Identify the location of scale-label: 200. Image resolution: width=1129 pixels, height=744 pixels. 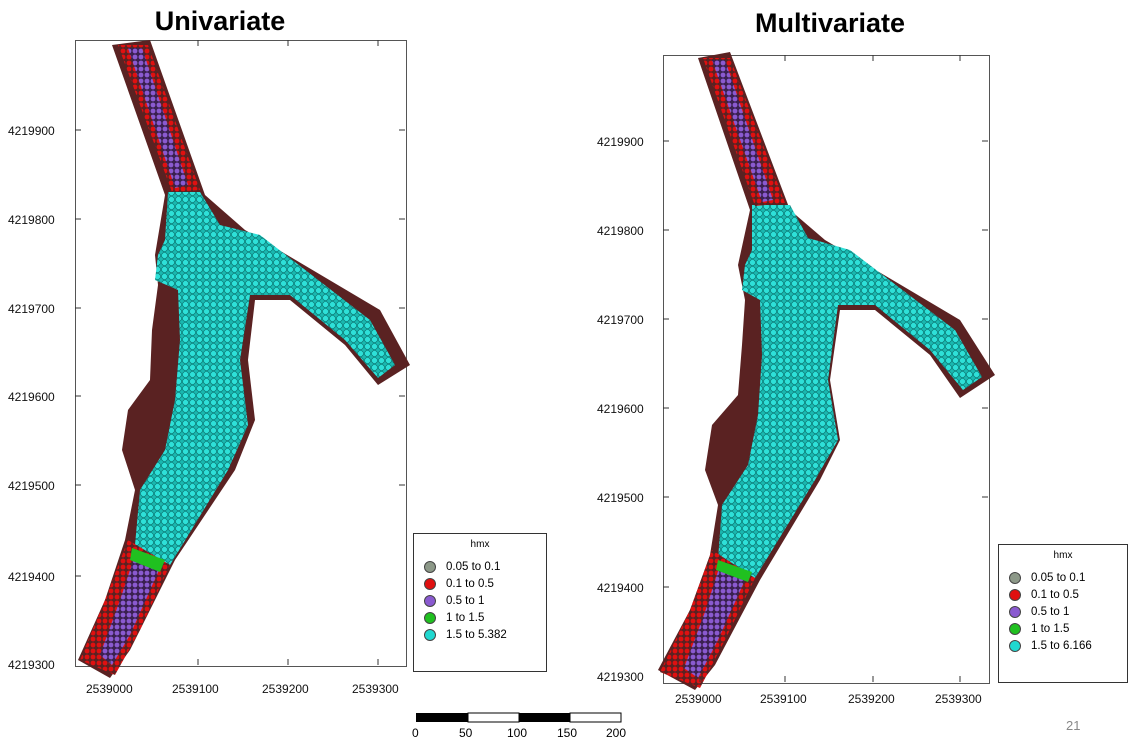
(616, 733).